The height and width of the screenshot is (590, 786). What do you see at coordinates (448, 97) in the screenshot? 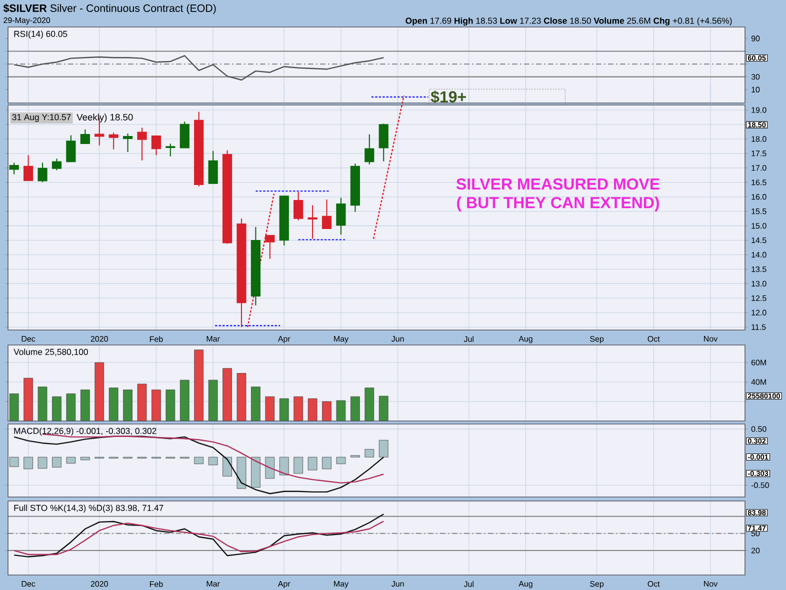
I see `annotation: $19+` at bounding box center [448, 97].